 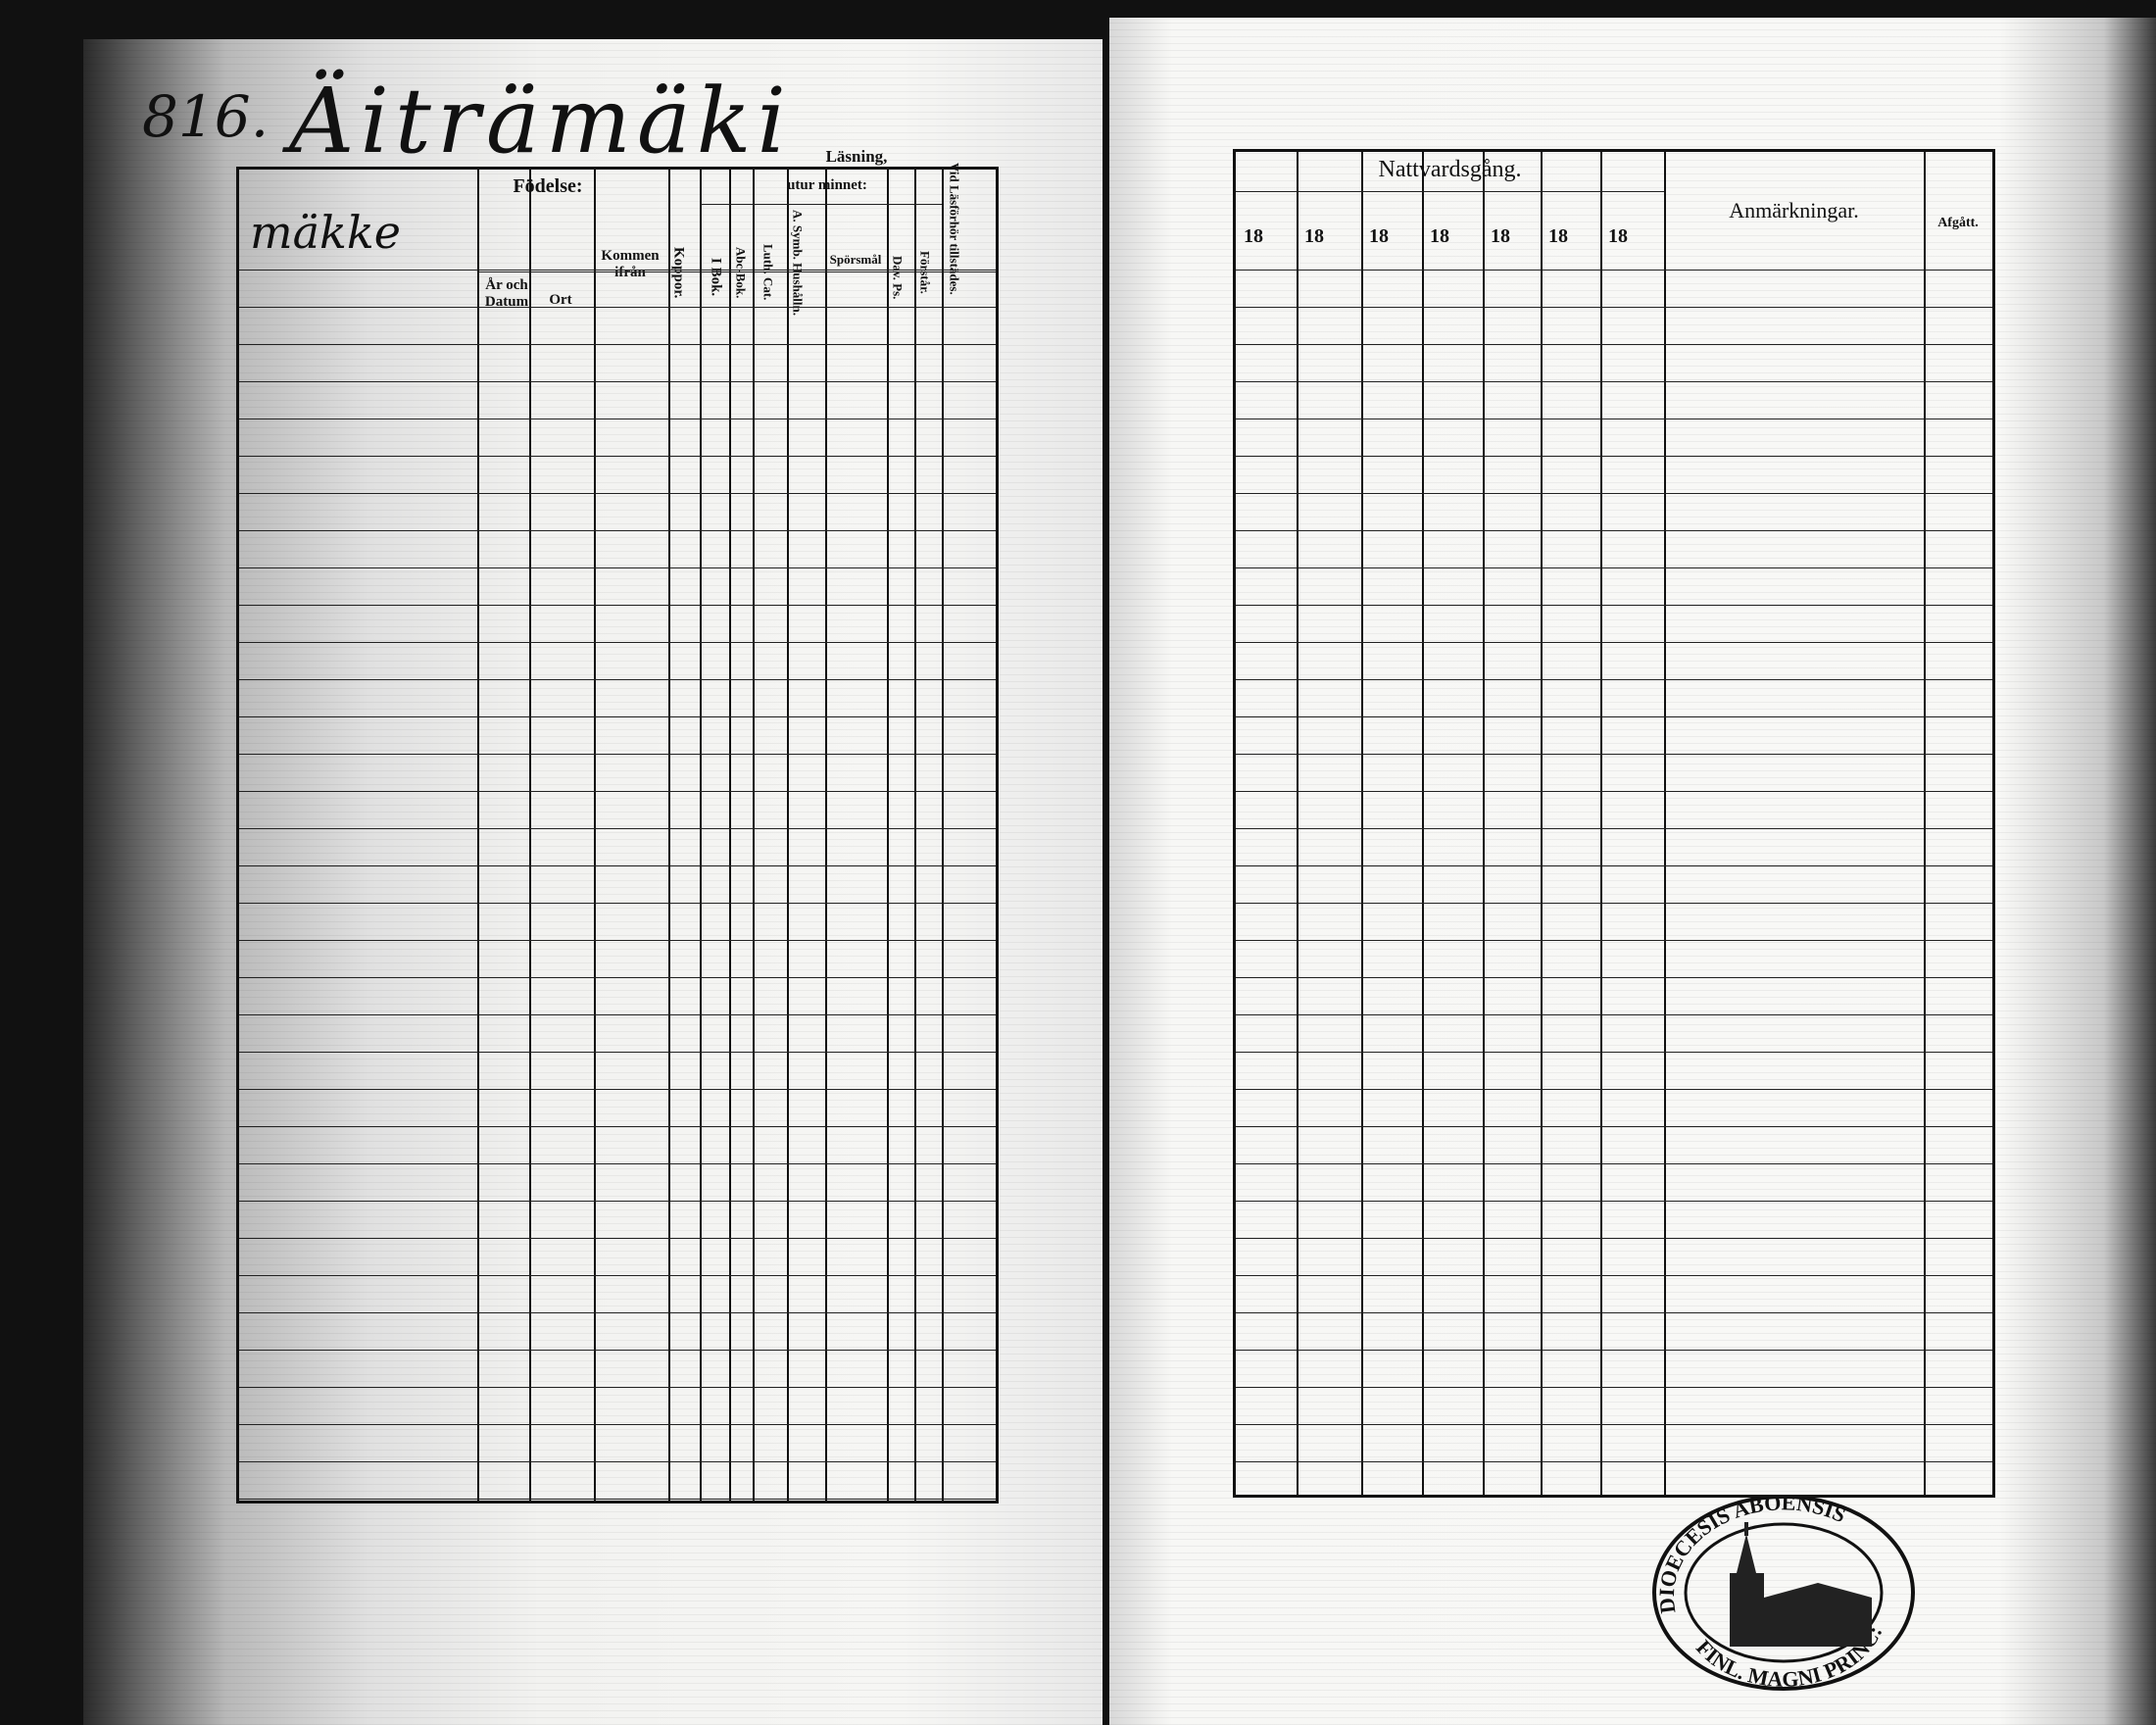 What do you see at coordinates (1450, 169) in the screenshot?
I see `header-nattvardsgang: Nattvardsgång.` at bounding box center [1450, 169].